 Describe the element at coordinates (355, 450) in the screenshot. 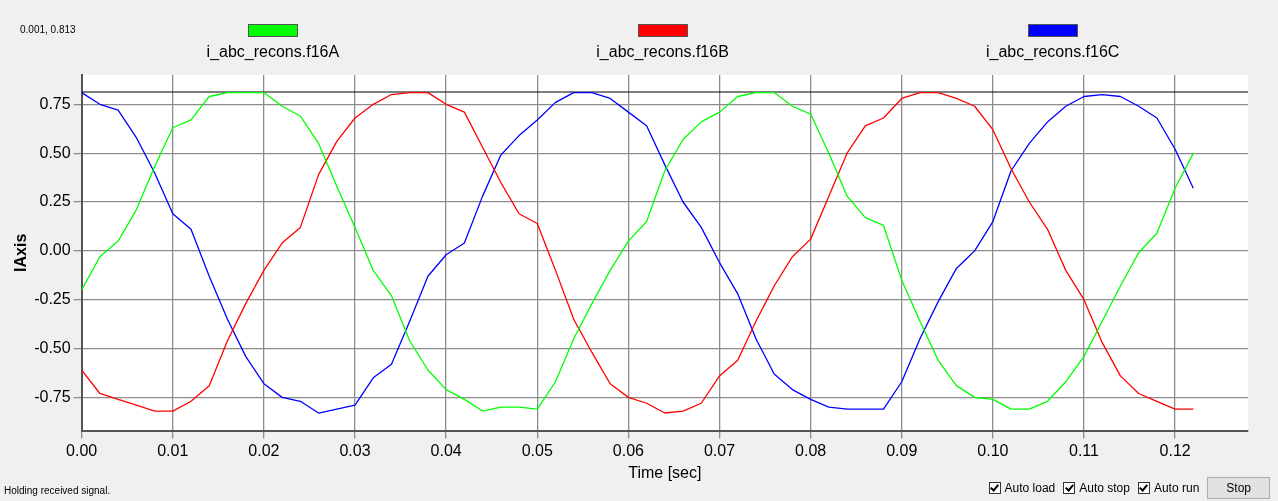

I see `x-tick-label: 0.03` at that location.